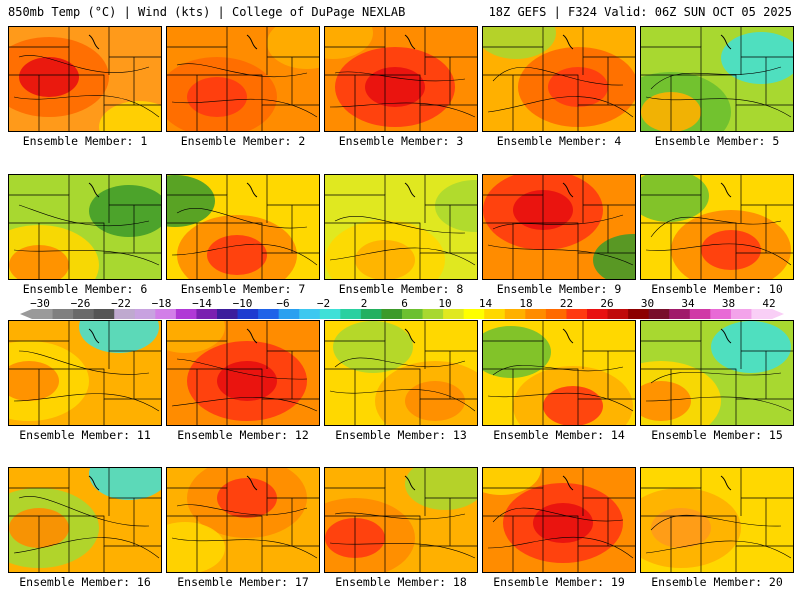  Describe the element at coordinates (404, 303) in the screenshot. I see `colorbar-tick-label: 6` at that location.